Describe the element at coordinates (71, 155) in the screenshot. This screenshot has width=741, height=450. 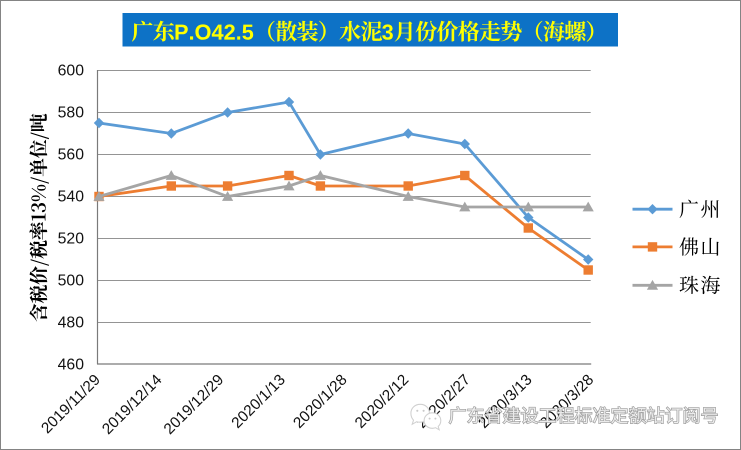
I see `svg-text: 560` at that location.